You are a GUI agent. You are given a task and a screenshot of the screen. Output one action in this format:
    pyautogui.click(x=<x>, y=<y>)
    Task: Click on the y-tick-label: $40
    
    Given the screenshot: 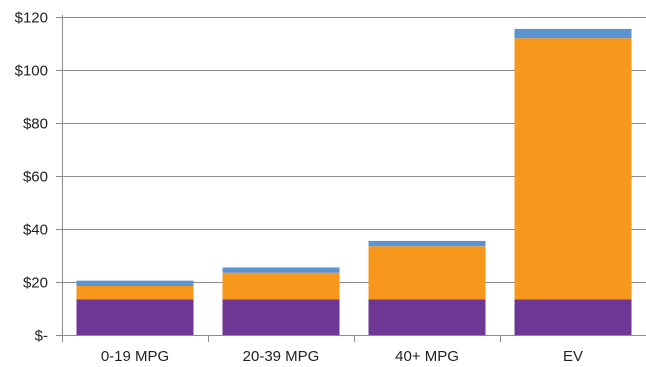 What is the action you would take?
    pyautogui.click(x=35, y=230)
    